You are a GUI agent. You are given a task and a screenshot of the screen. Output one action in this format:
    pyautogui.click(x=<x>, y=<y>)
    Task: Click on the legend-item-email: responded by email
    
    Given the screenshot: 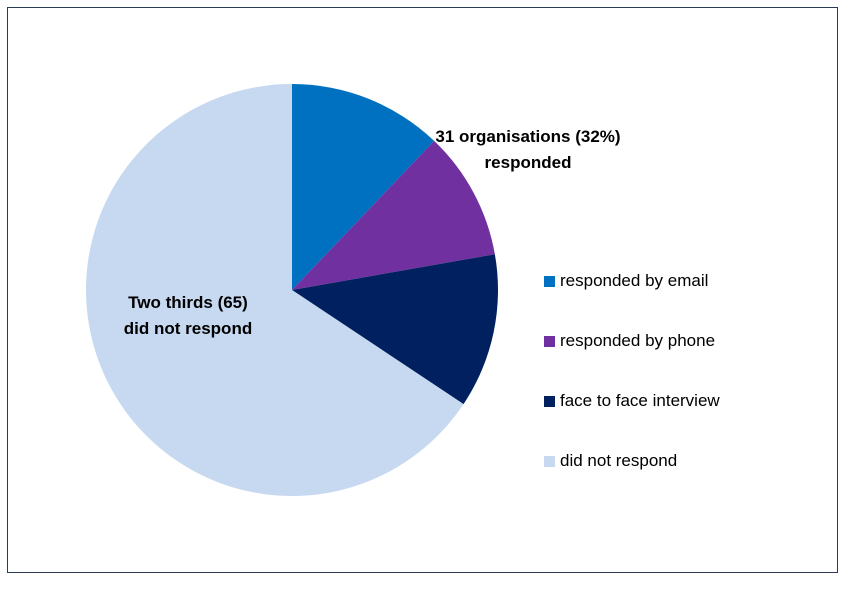 What is the action you would take?
    pyautogui.click(x=632, y=281)
    